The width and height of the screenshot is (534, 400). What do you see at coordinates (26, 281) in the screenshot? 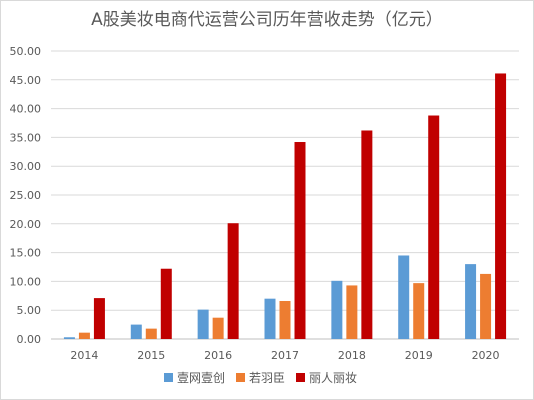
I see `y-tick-label: 10.00` at bounding box center [26, 281].